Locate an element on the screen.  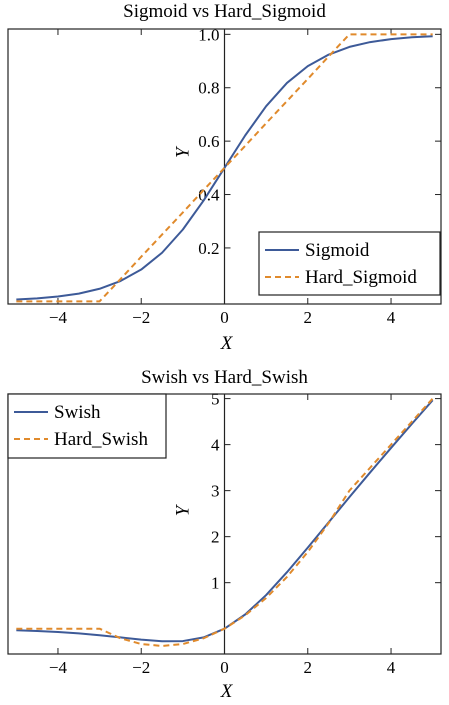
y-tick-label: 5 is located at coordinates (215, 399).